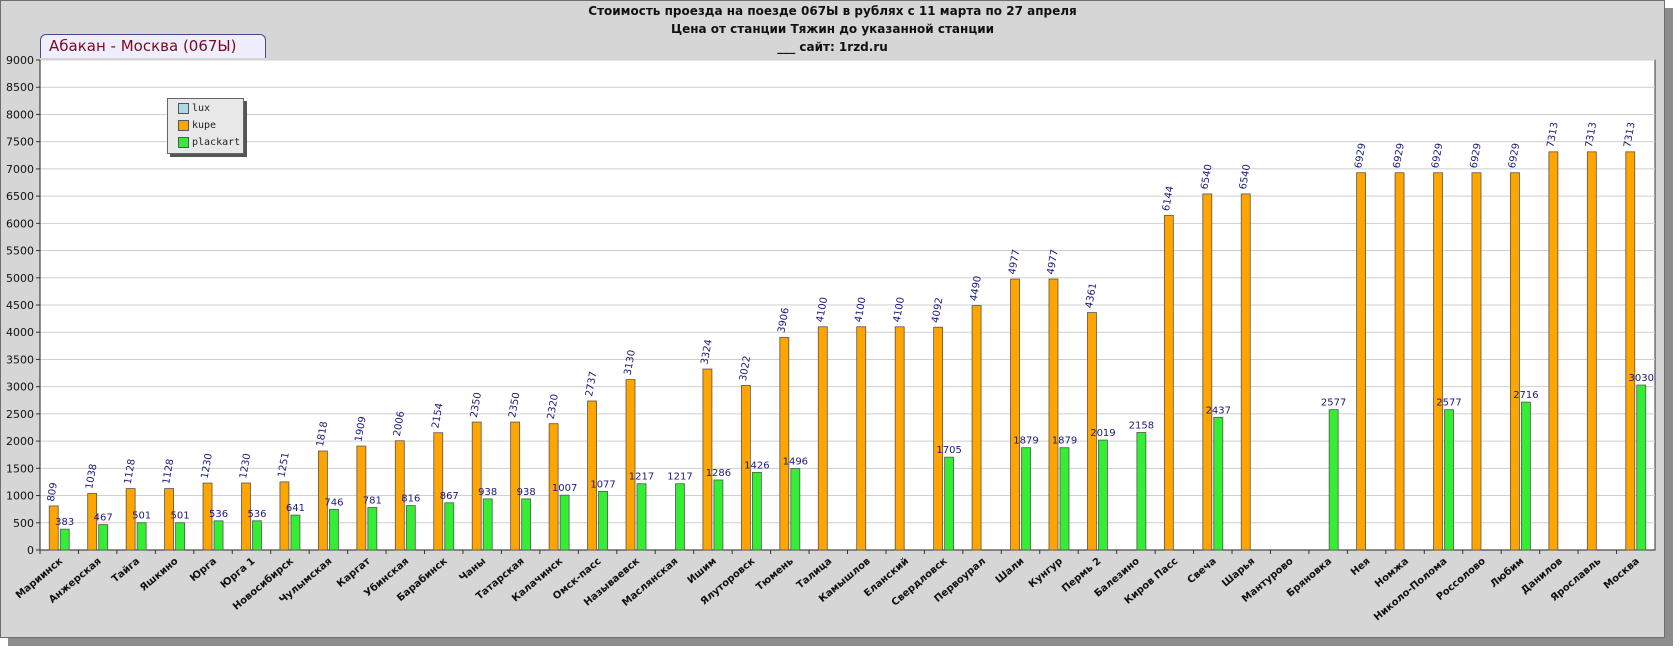  I want to click on value-label-plackart: 816, so click(410, 499).